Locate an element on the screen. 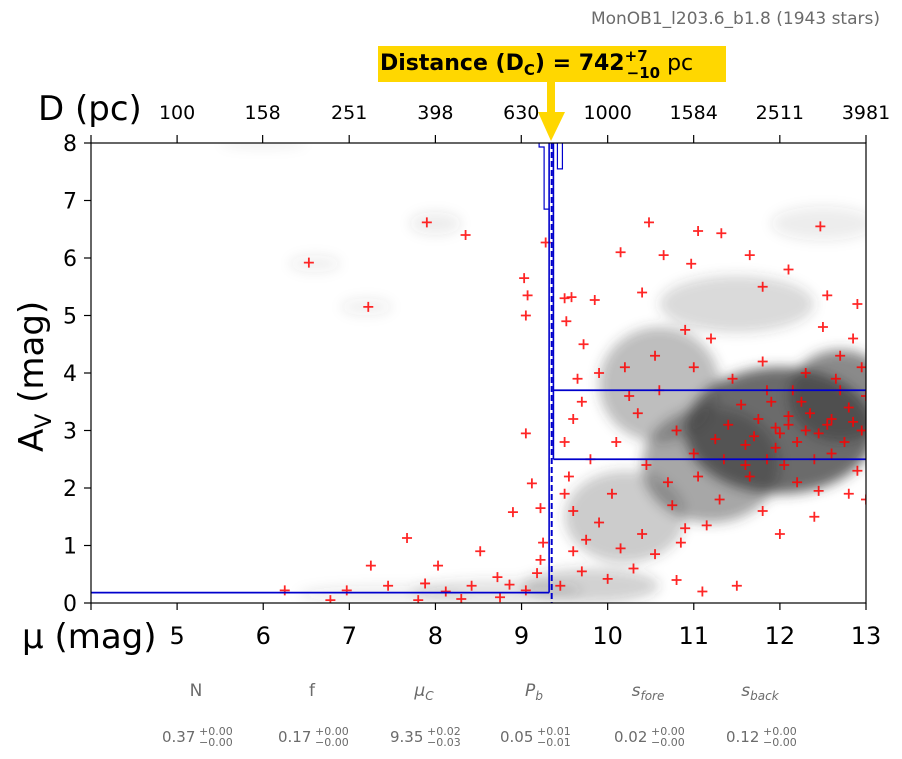  param-upper-error: +0.00 is located at coordinates (780, 731).